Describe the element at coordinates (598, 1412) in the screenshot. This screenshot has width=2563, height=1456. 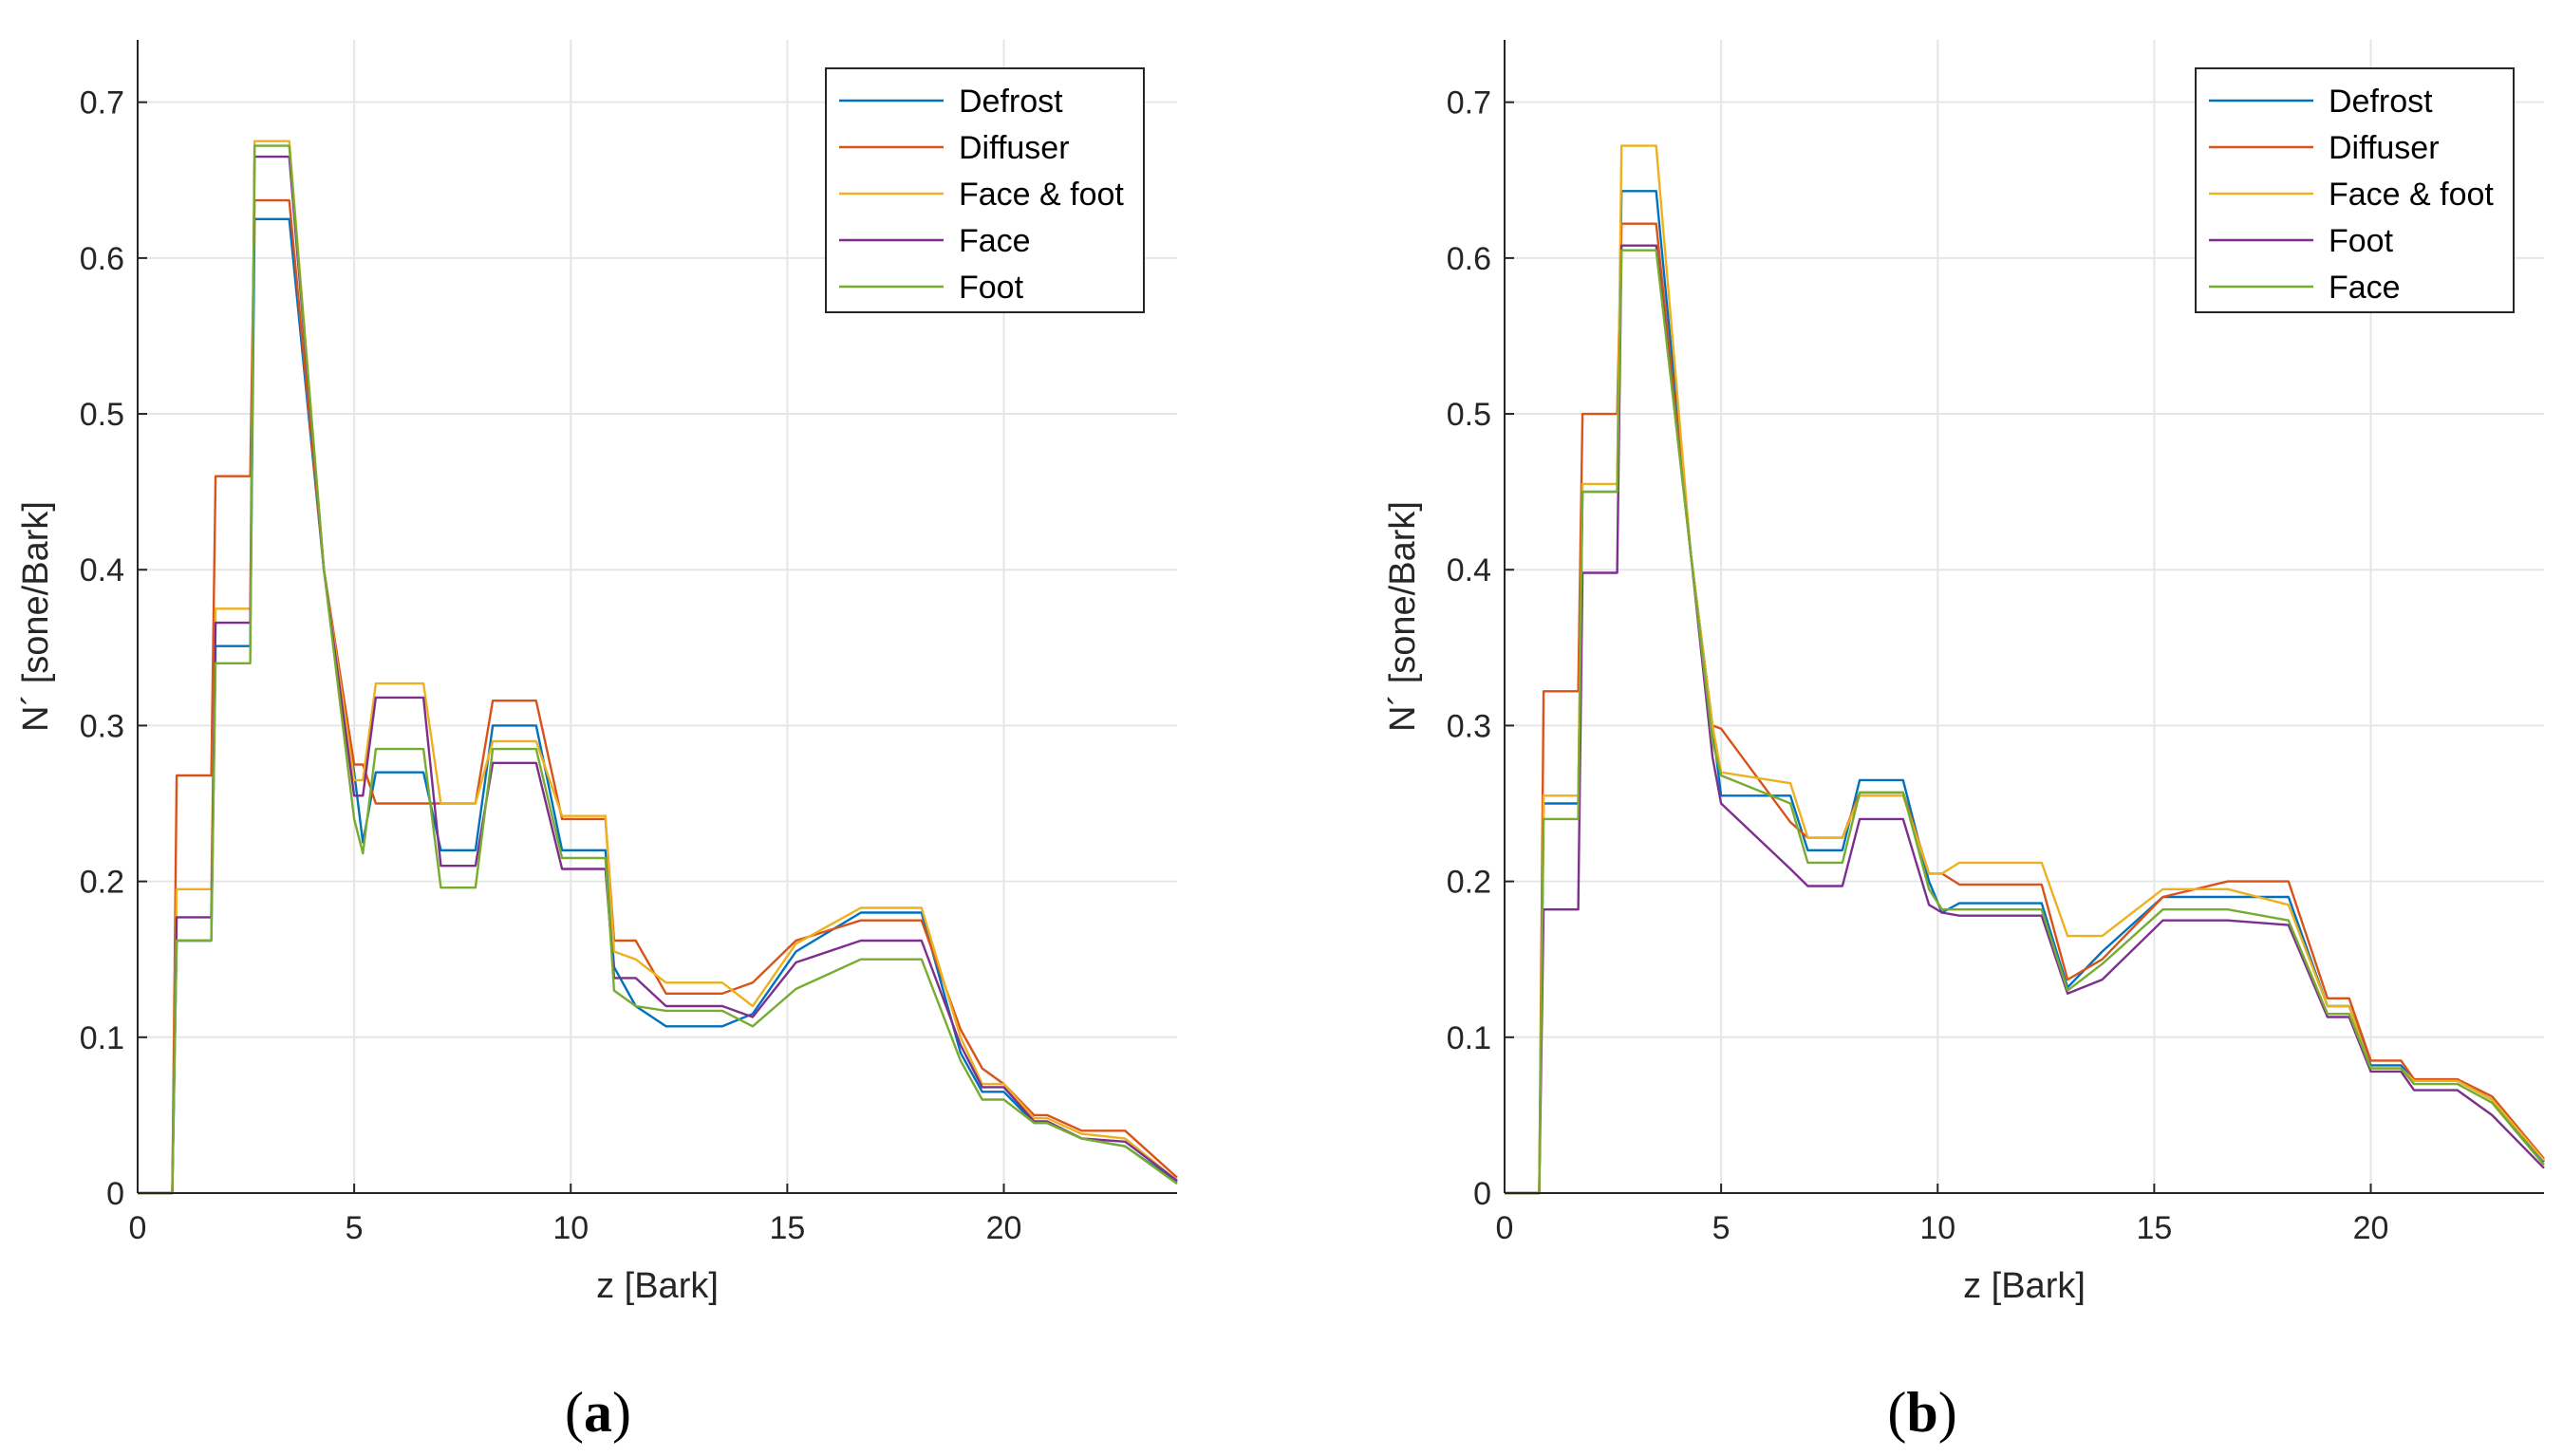
I see `panel-label: (a)` at that location.